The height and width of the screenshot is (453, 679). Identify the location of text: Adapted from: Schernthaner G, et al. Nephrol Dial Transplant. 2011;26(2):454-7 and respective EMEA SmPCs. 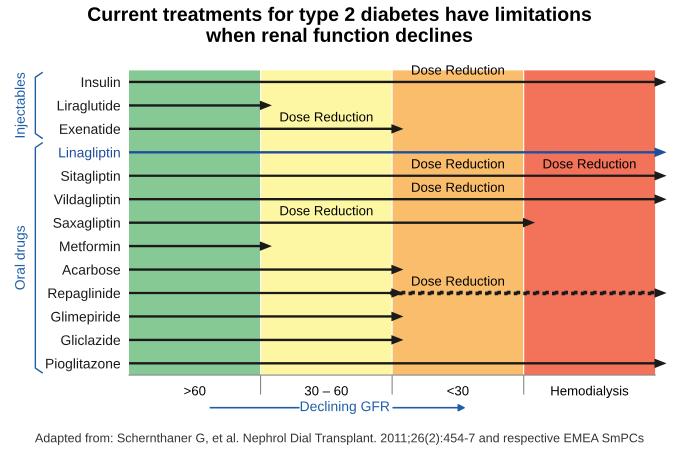
(339, 439).